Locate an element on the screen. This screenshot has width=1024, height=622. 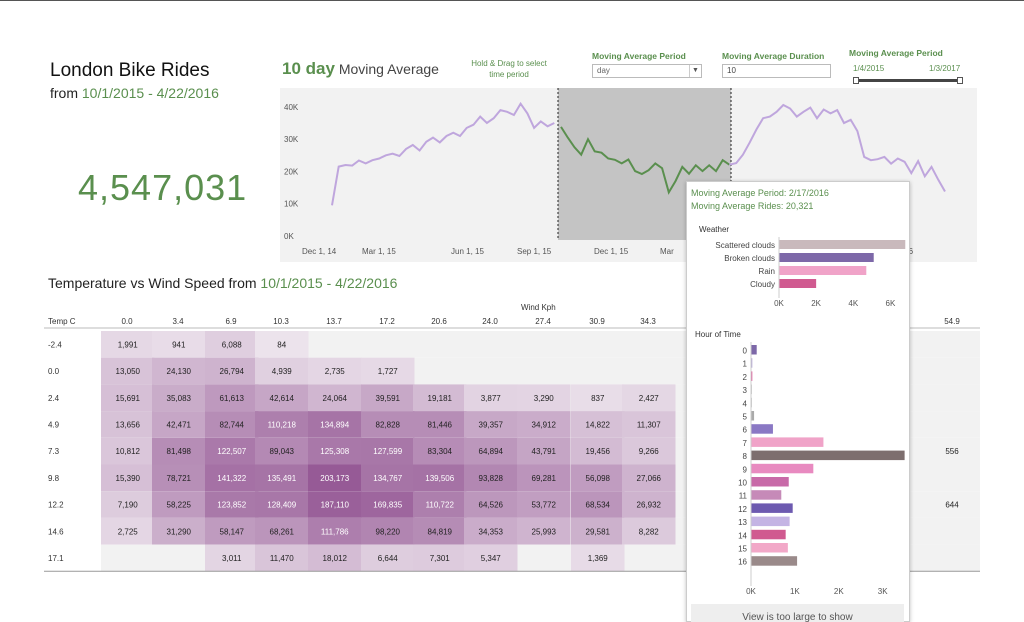
bar-category-label: Scattered clouds is located at coordinates (745, 245).